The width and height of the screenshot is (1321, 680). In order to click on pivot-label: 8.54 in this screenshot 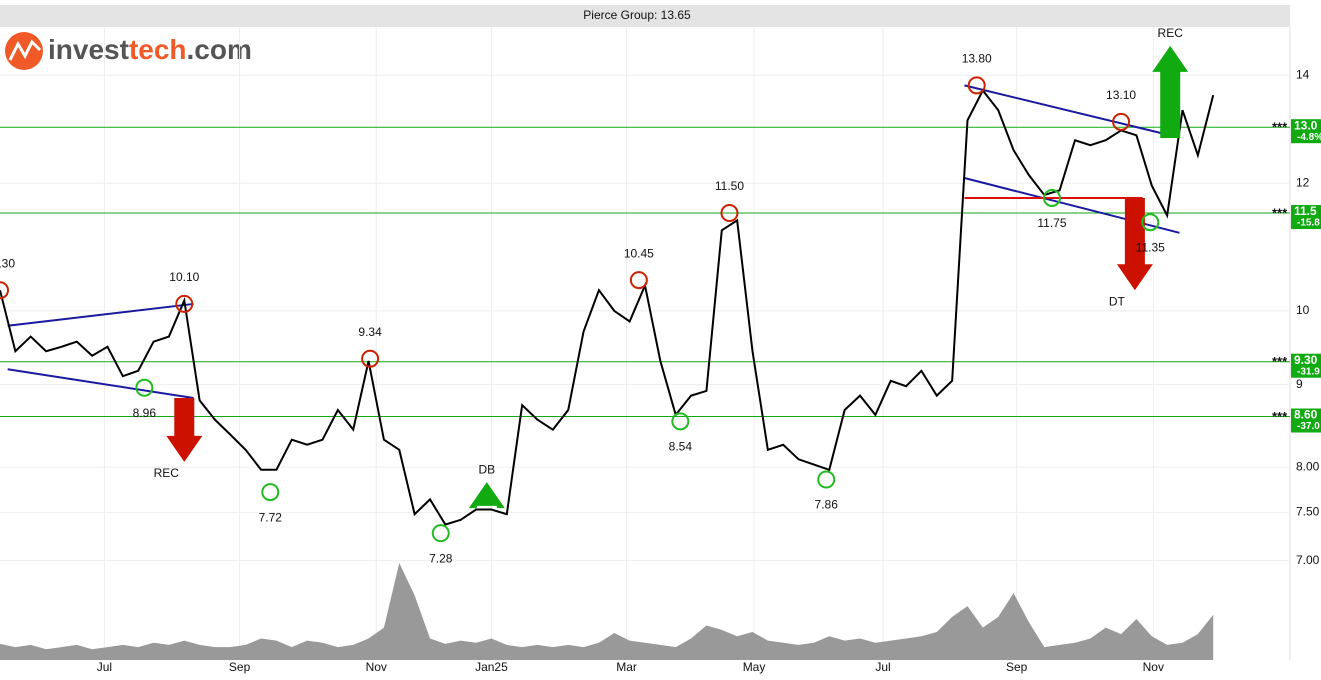, I will do `click(681, 447)`.